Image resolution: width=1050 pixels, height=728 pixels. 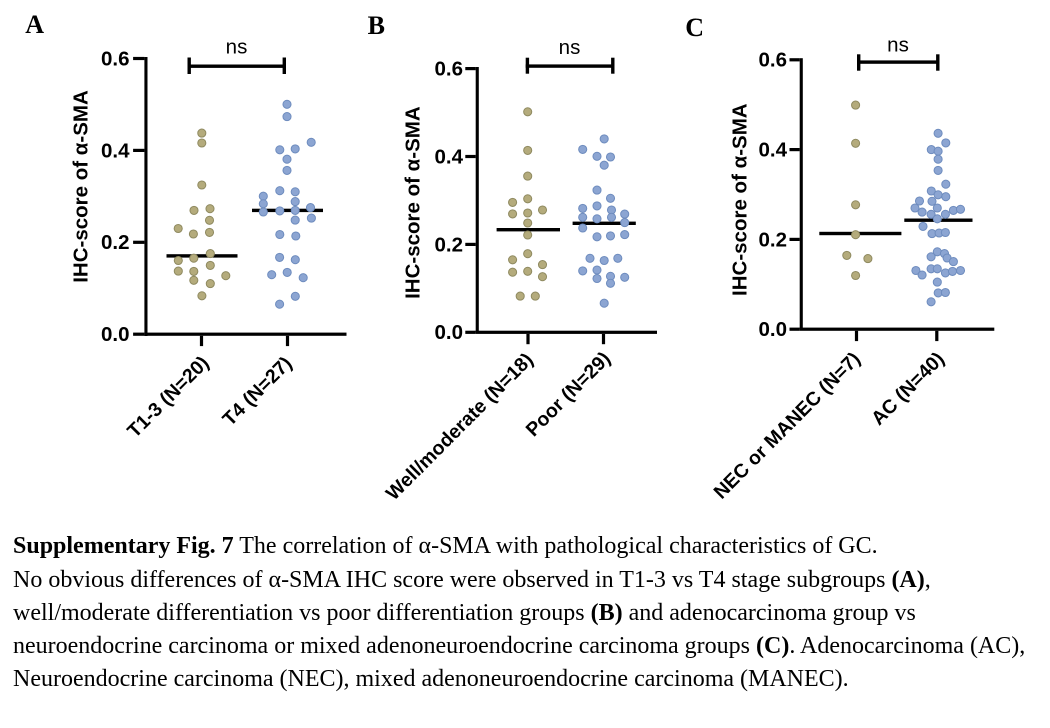 I want to click on svg-text: T1-3 (N=20), so click(x=168, y=397).